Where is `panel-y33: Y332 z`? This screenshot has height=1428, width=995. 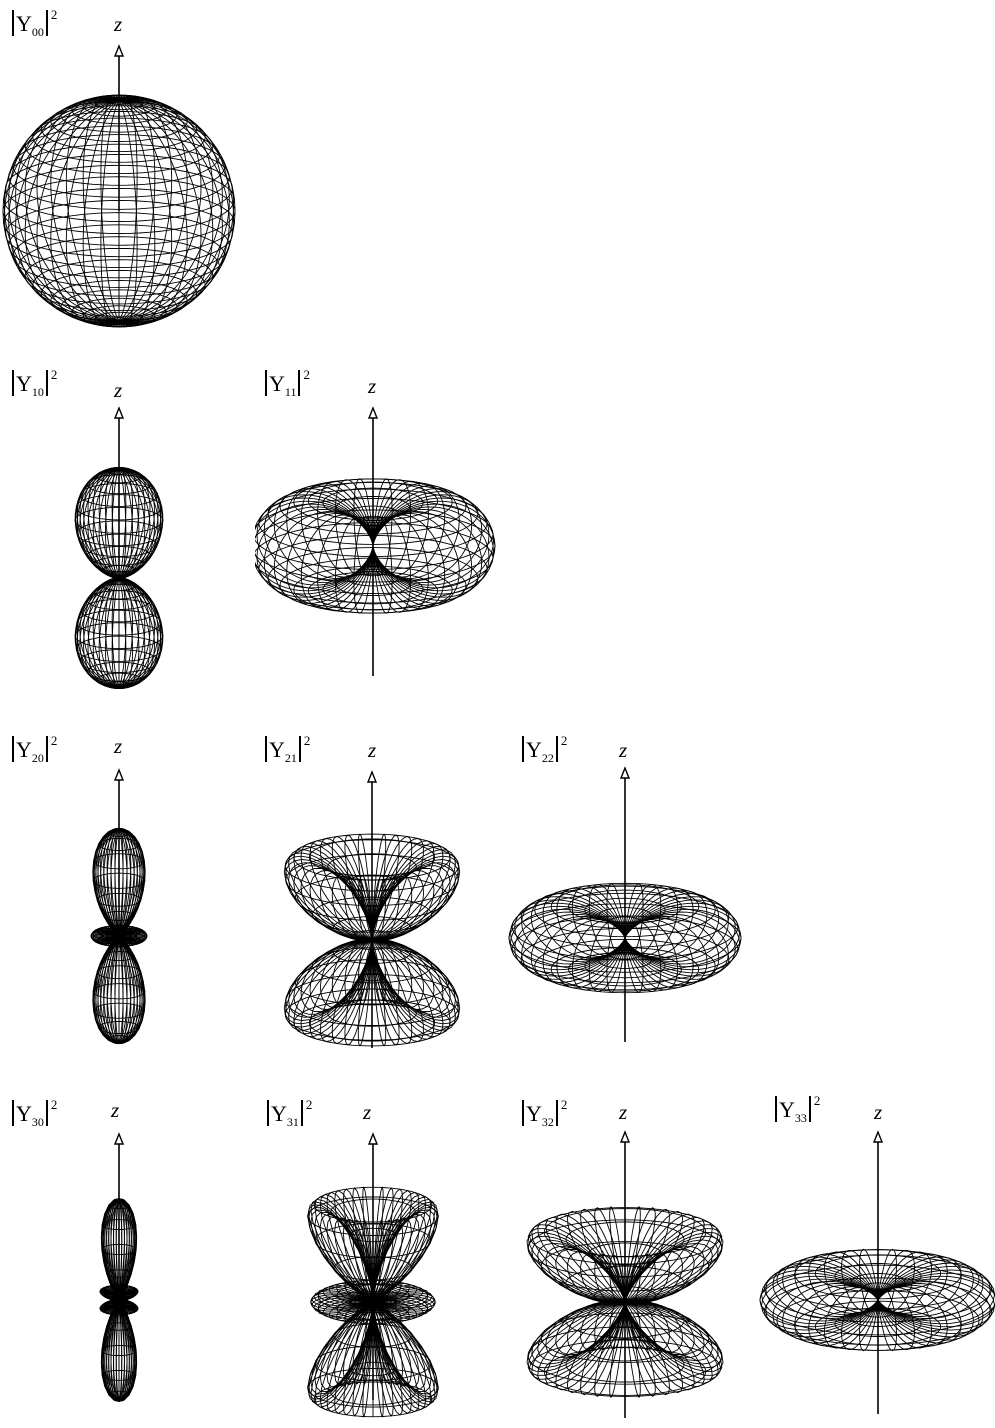
panel-y33: Y332 z is located at coordinates (870, 1258).